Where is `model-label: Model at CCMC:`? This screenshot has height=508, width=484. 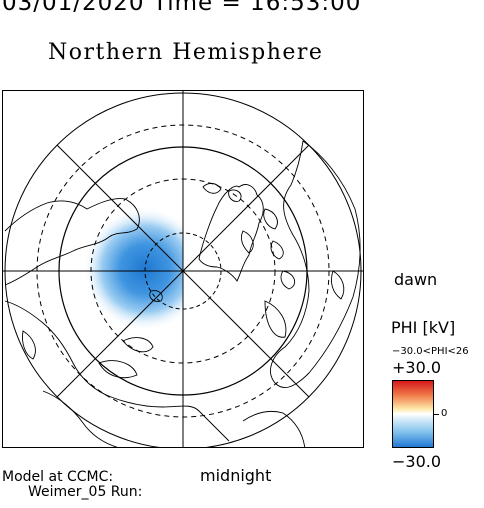 model-label: Model at CCMC: is located at coordinates (58, 477).